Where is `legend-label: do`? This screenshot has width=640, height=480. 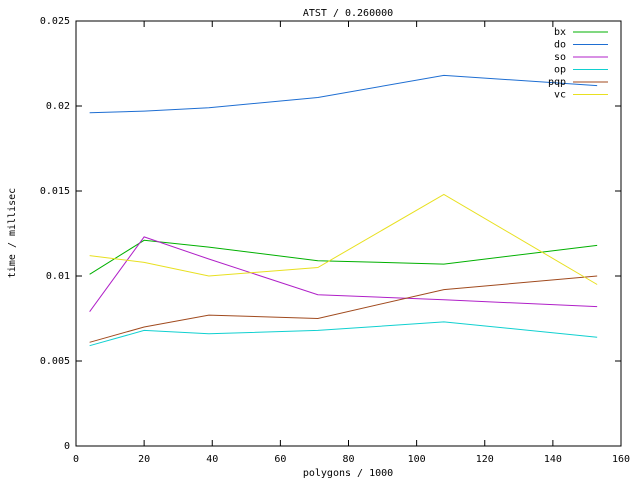
legend-label: do is located at coordinates (560, 45).